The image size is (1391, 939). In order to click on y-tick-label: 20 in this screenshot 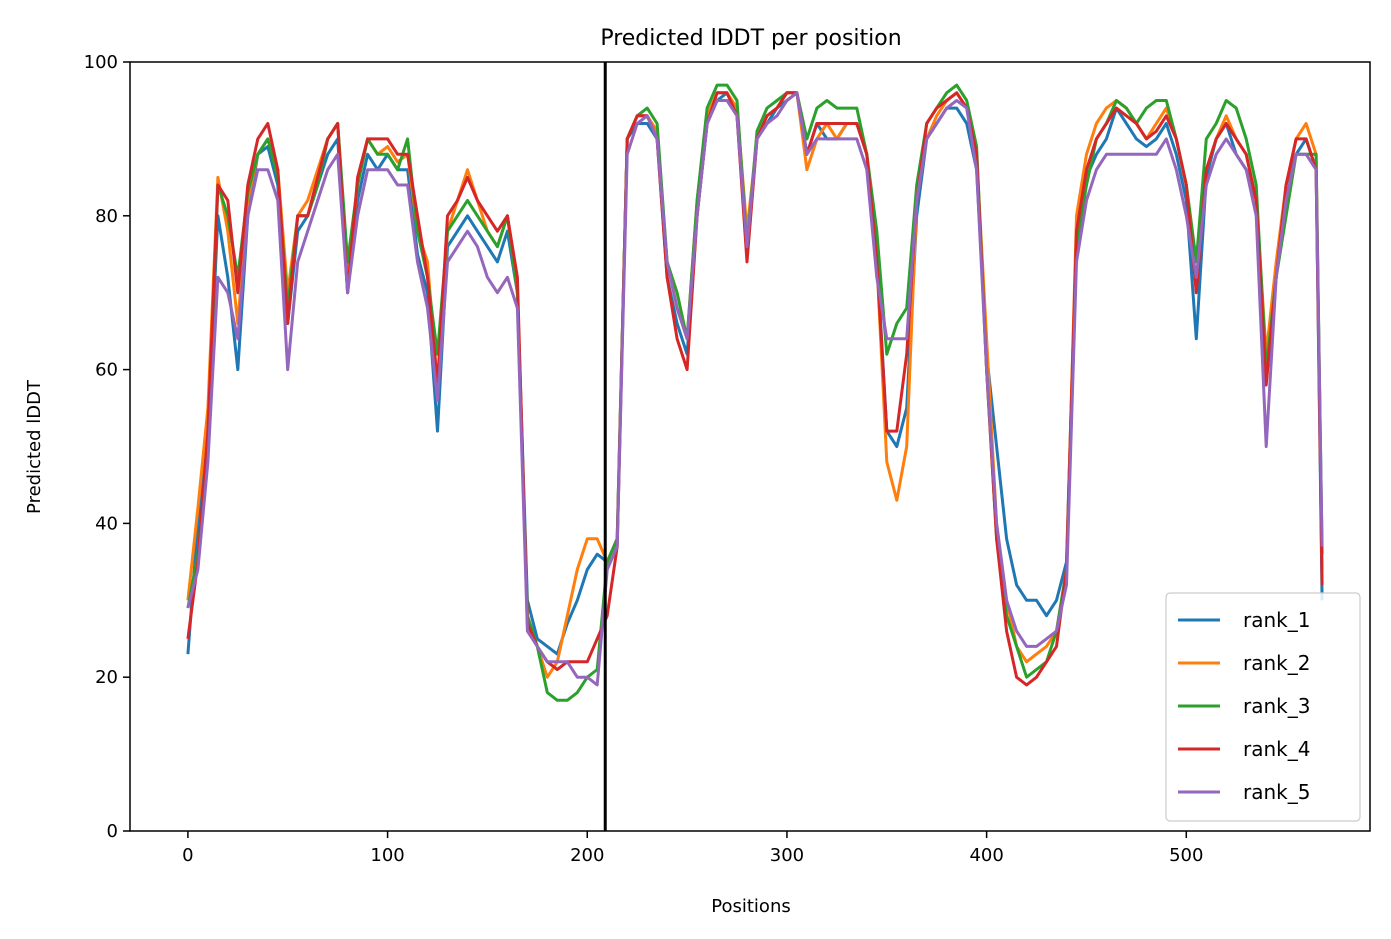, I will do `click(106, 677)`.